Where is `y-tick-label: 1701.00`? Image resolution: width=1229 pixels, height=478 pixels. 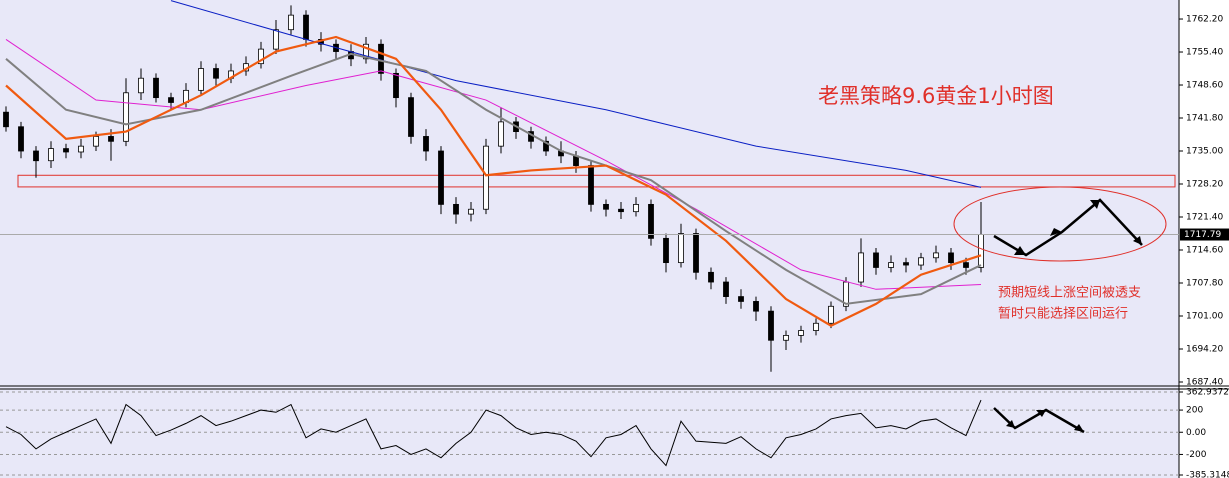 y-tick-label: 1701.00 is located at coordinates (1204, 316).